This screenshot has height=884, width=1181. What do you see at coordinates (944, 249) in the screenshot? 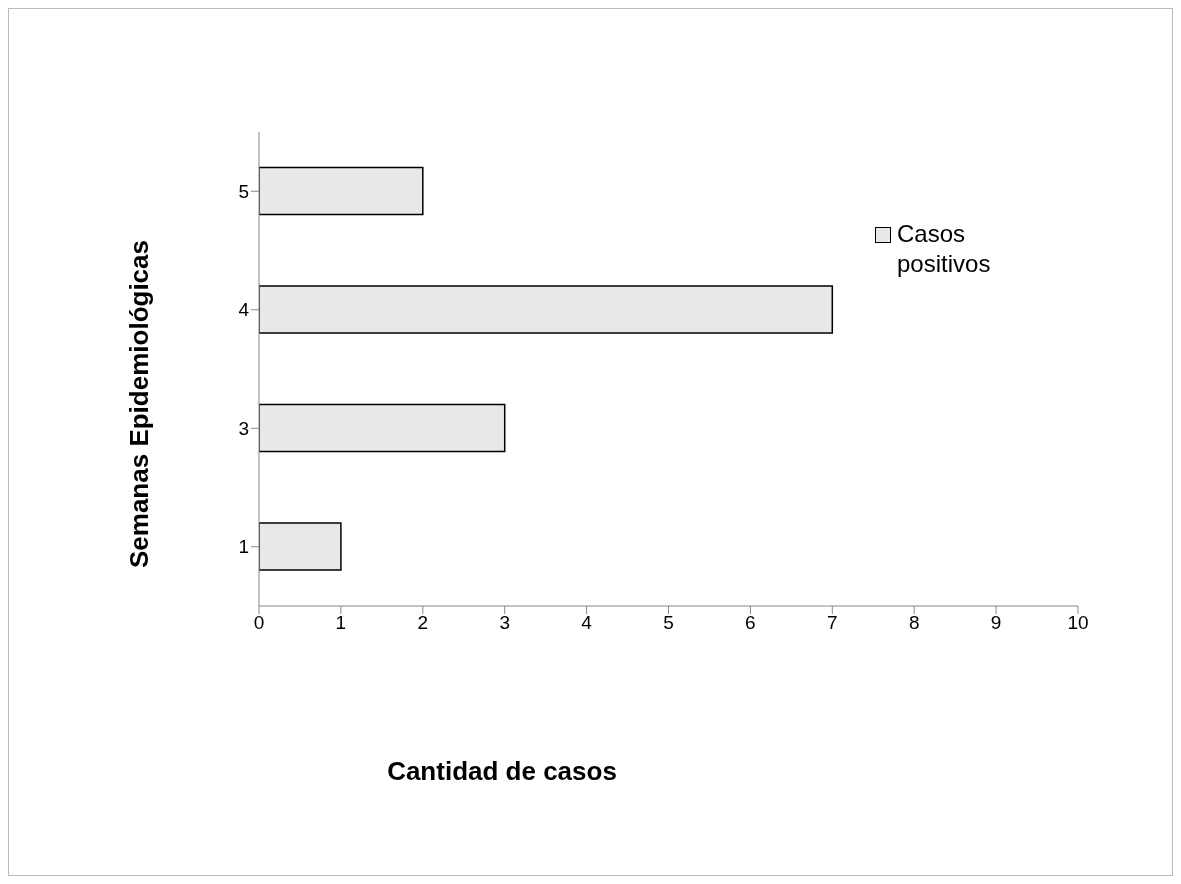
I see `legend-label: Casos positivos` at bounding box center [944, 249].